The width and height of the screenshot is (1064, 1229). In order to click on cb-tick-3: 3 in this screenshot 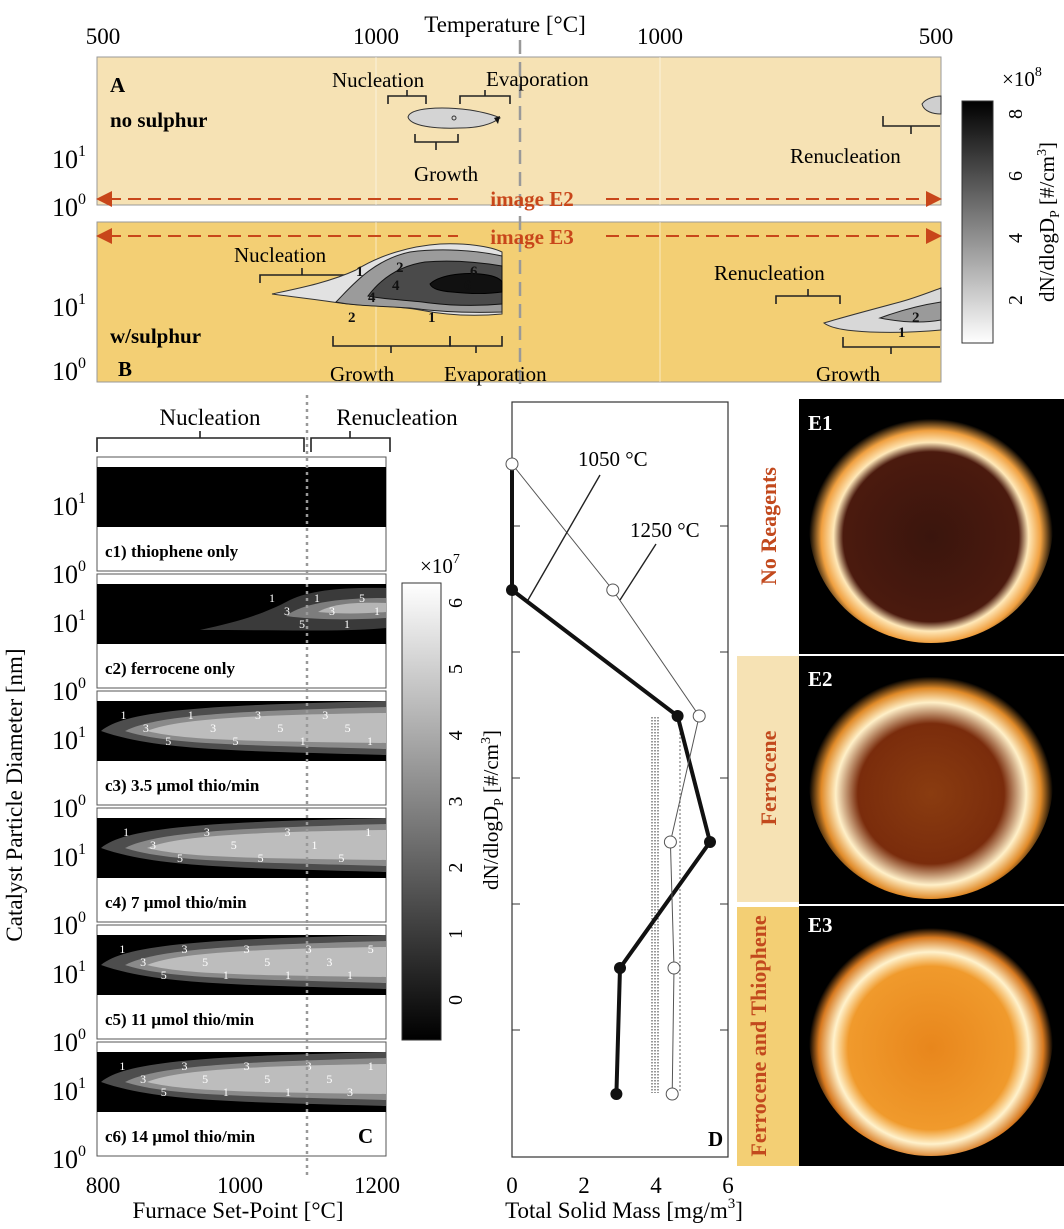, I will do `click(456, 802)`.